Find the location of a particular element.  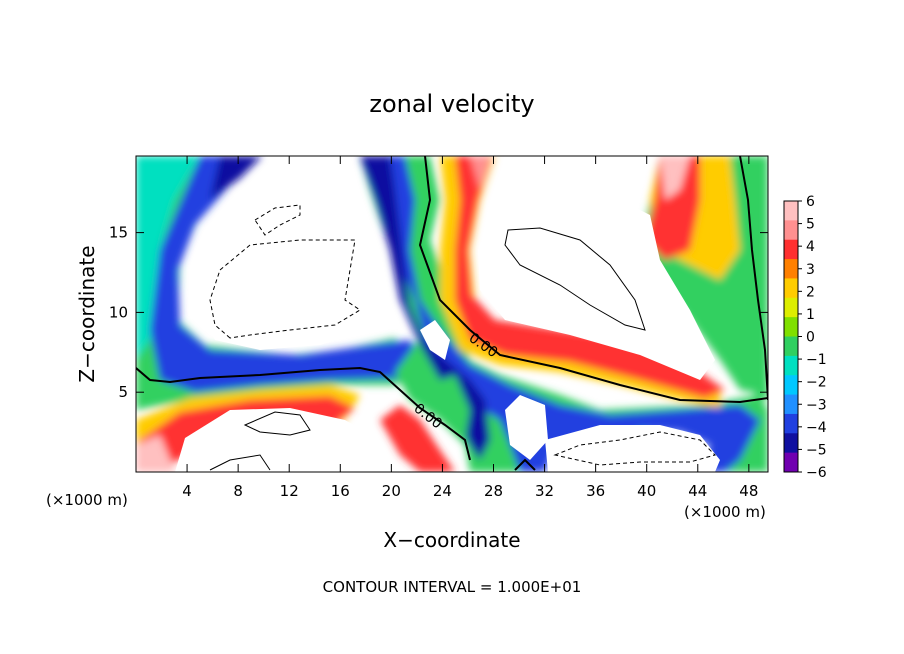

y-tick-label: 5 is located at coordinates (123, 392).